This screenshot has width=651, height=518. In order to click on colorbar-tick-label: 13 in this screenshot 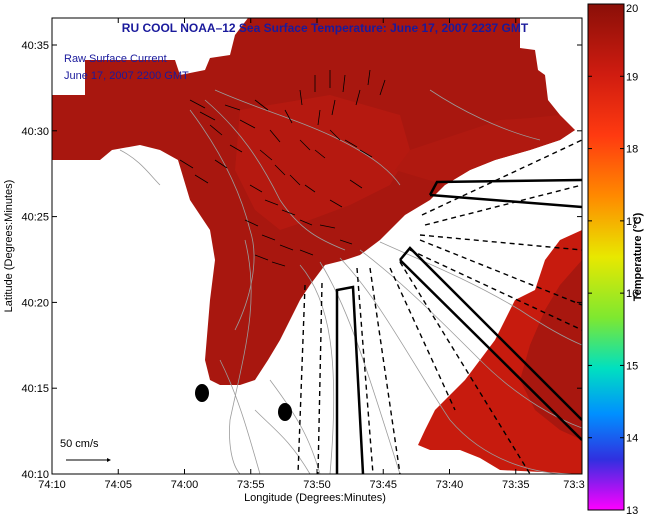, I will do `click(632, 511)`.